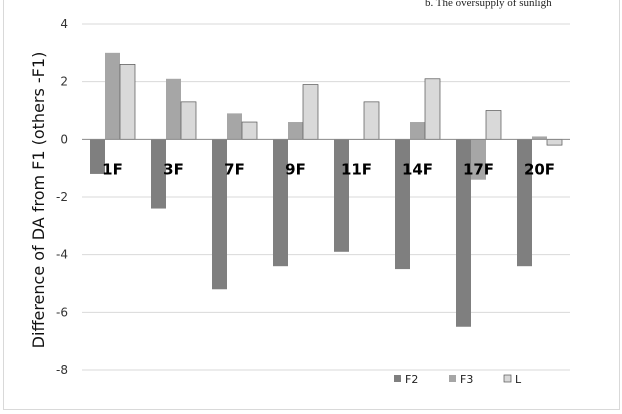  What do you see at coordinates (518, 379) in the screenshot?
I see `legend-label-L: L` at bounding box center [518, 379].